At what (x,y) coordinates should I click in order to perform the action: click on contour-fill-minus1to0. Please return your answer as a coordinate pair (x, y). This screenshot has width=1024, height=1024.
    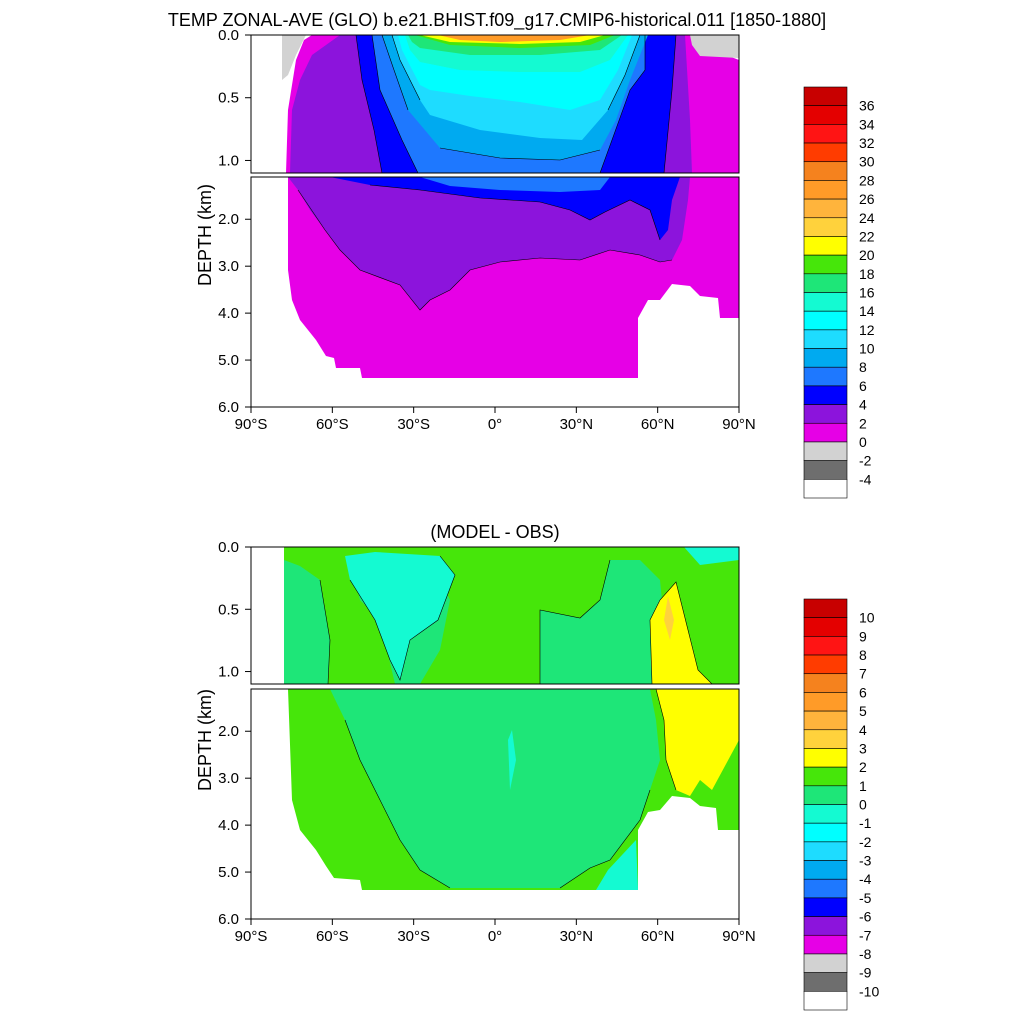
    Looking at the image, I should click on (495, 788).